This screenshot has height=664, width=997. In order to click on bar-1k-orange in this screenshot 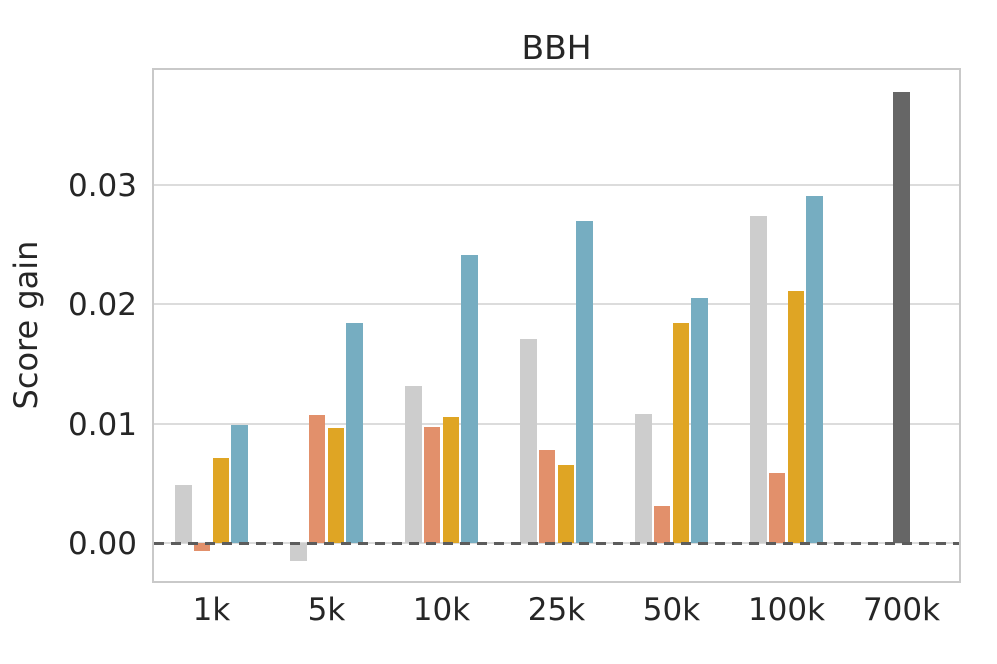, I will do `click(202, 547)`.